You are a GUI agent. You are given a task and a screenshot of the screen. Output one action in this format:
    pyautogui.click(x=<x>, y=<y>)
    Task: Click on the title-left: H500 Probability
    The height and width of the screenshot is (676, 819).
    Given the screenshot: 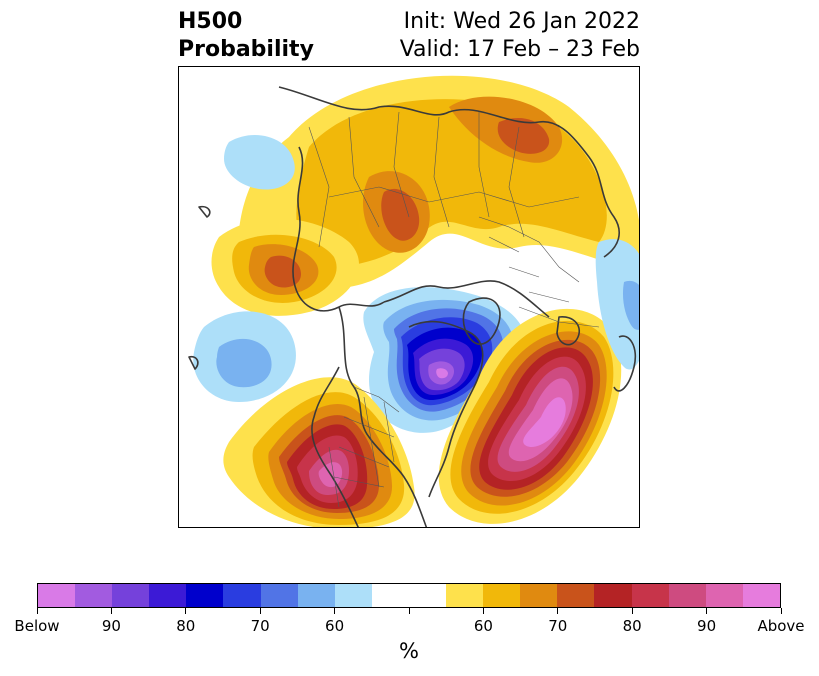 What is the action you would take?
    pyautogui.click(x=246, y=36)
    